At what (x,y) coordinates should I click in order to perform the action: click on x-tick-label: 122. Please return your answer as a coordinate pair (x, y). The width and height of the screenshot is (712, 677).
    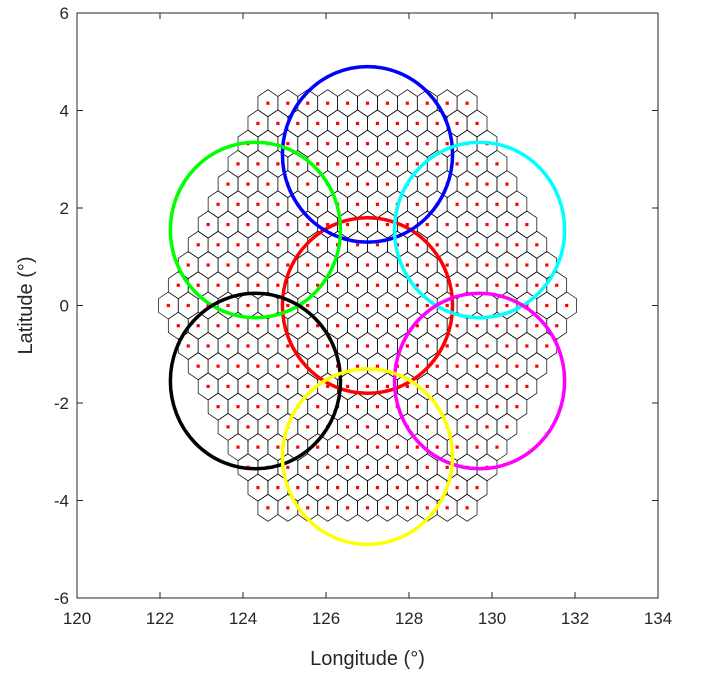
    Looking at the image, I should click on (160, 618).